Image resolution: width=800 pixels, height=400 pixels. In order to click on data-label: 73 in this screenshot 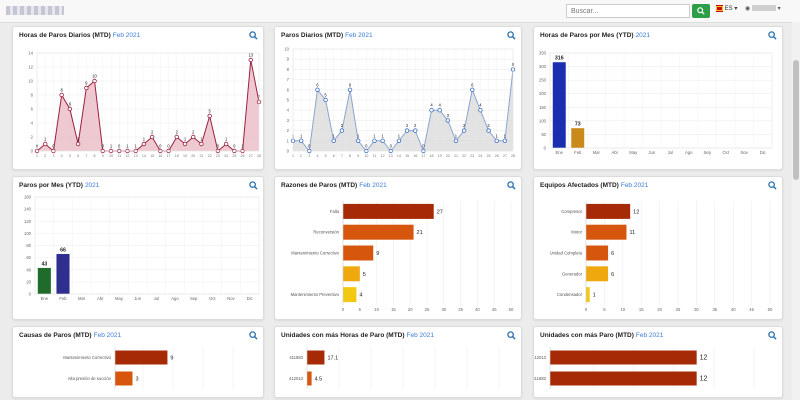, I will do `click(578, 125)`.